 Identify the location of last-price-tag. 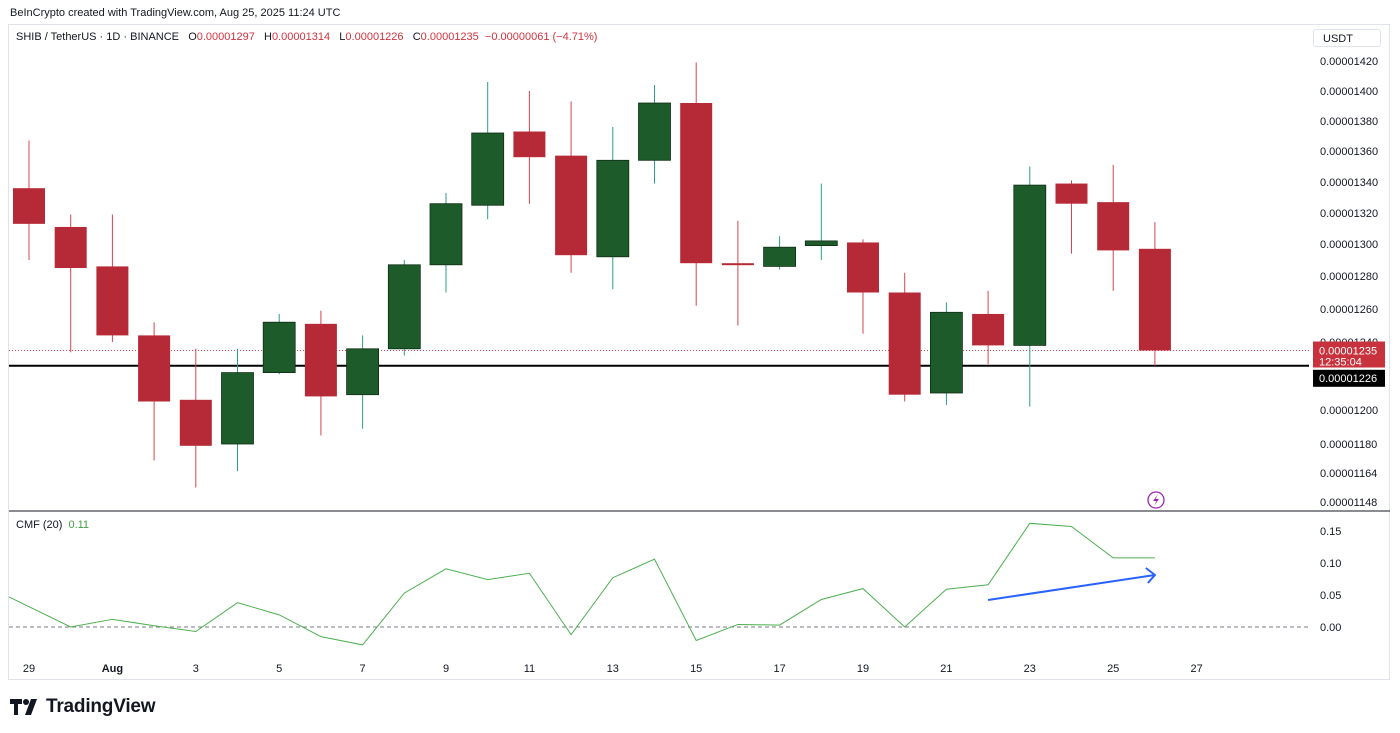
(1349, 354).